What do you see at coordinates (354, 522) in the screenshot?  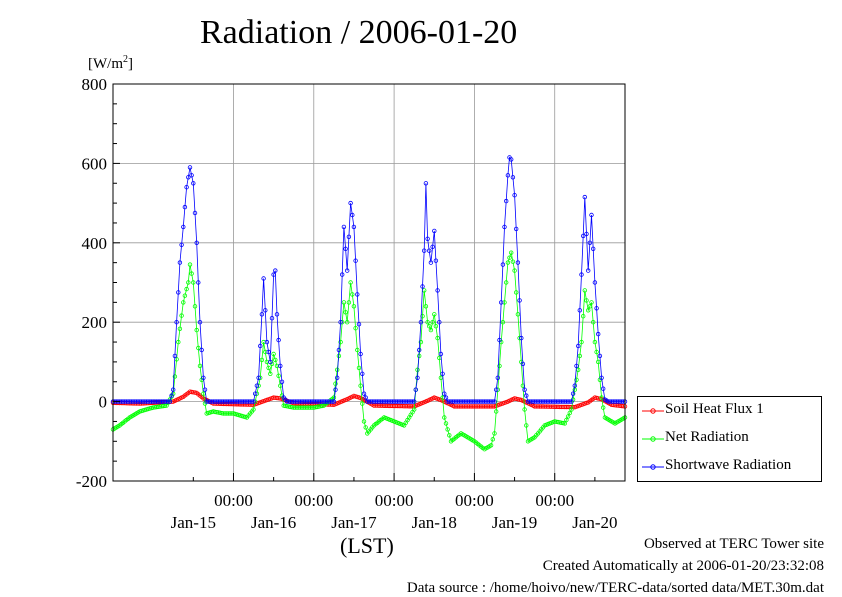 I see `x-date-label: Jan-17` at bounding box center [354, 522].